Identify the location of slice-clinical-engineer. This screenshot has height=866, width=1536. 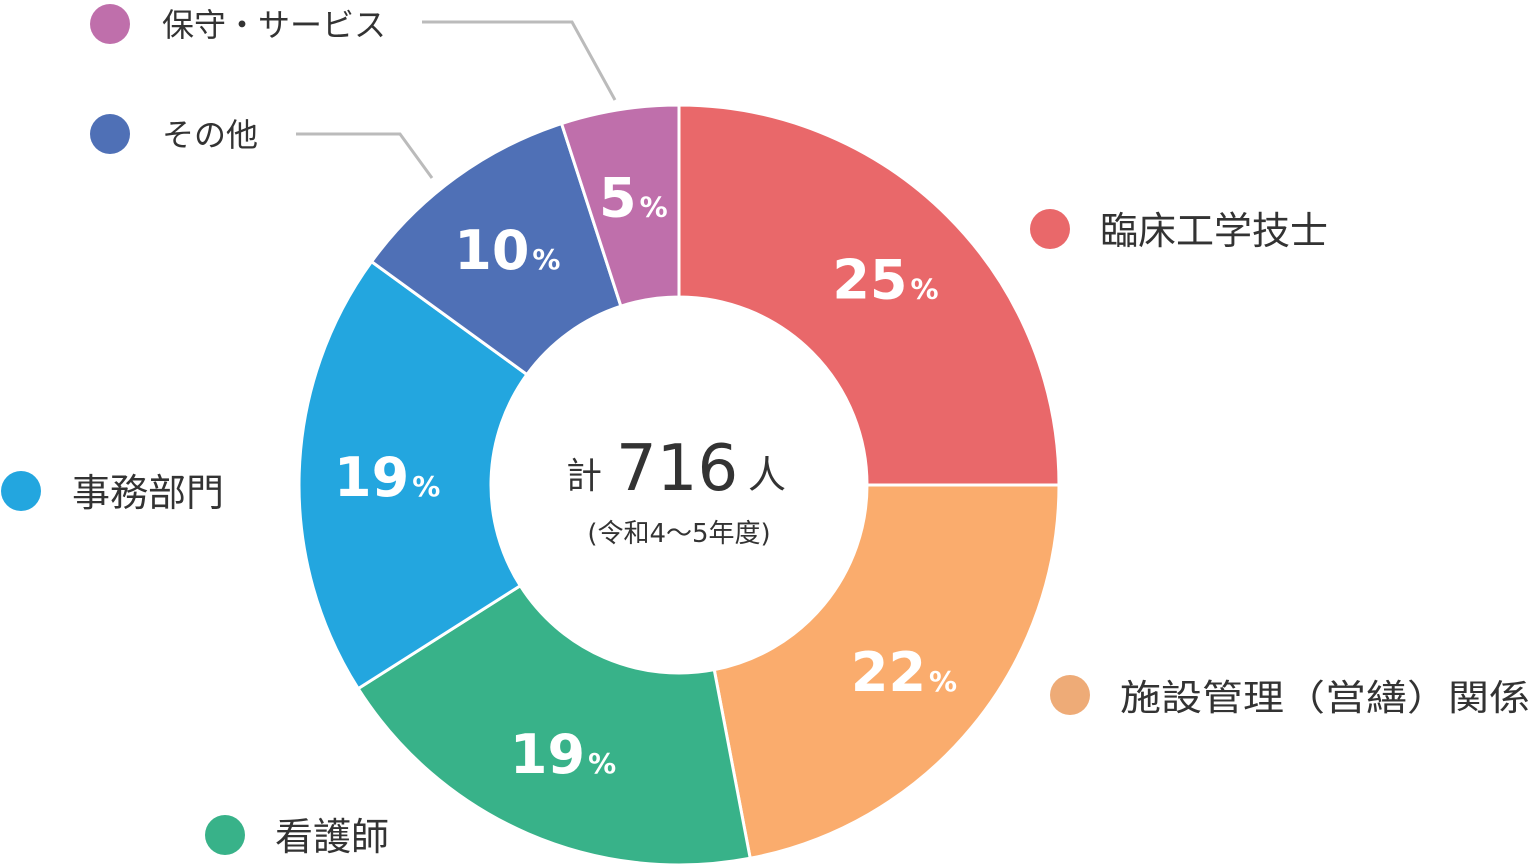
(869, 295).